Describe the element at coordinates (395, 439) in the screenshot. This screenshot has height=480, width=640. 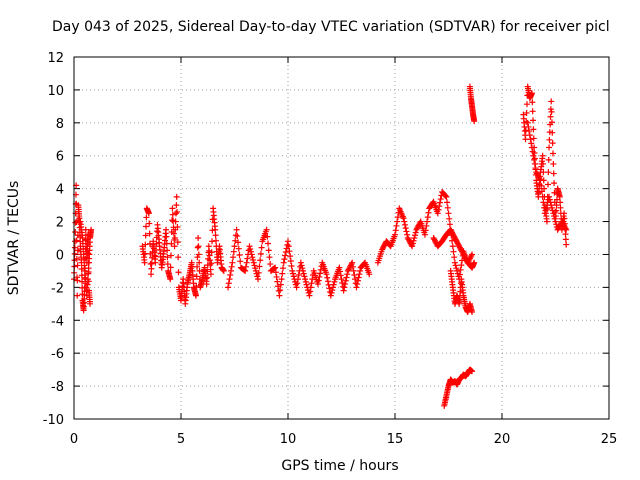
I see `x-tick-label: 15` at that location.